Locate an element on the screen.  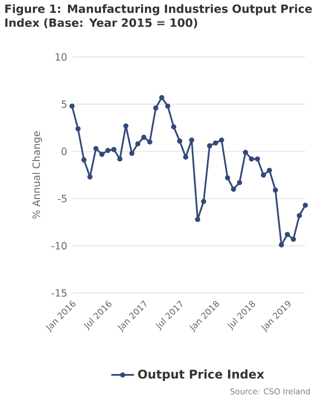
chart-title: Figure 1: Manufacturing Industries Output Price Index (Base: Year 2015 = 100) is located at coordinates (158, 16).